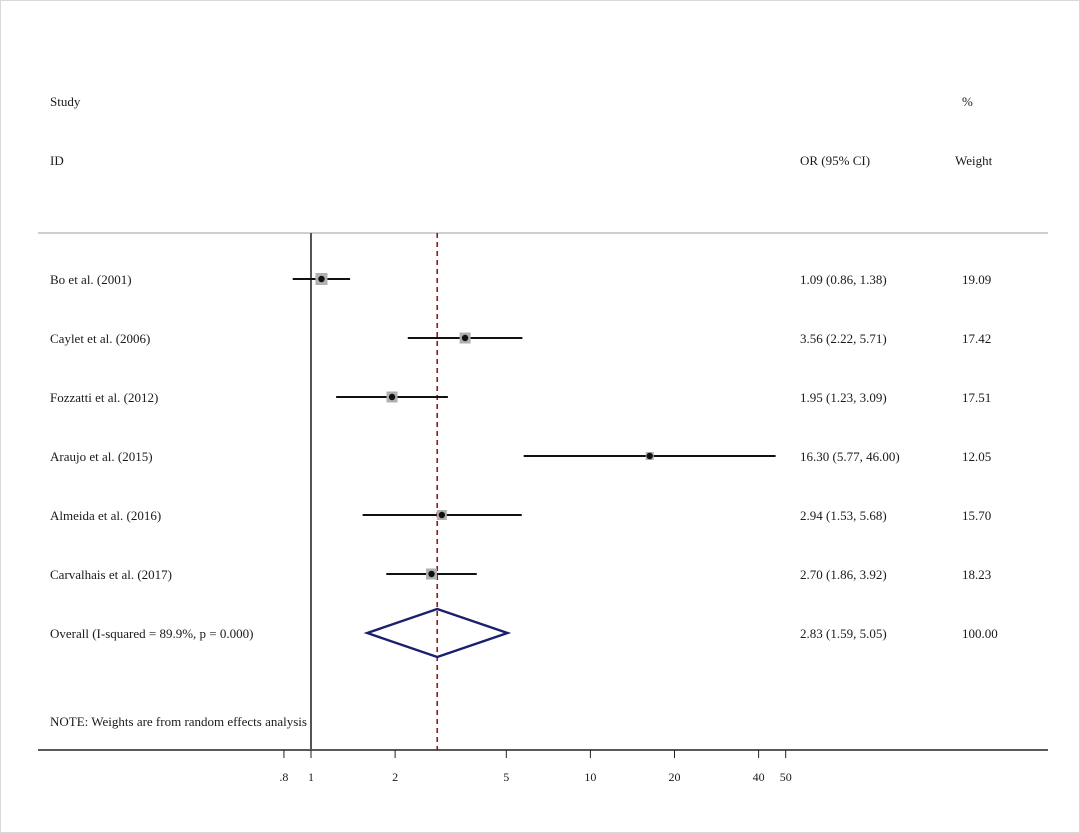  I want to click on x-tick-label: 1, so click(311, 777).